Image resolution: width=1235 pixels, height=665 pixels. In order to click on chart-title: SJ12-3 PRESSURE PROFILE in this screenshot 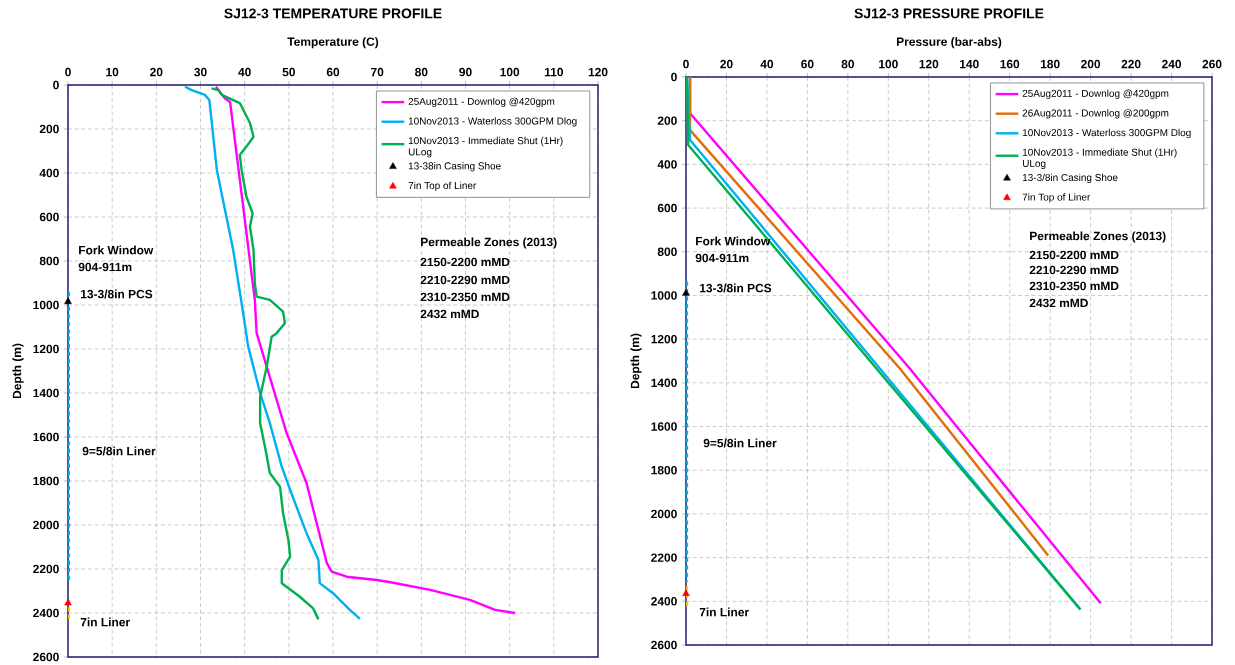, I will do `click(949, 13)`.